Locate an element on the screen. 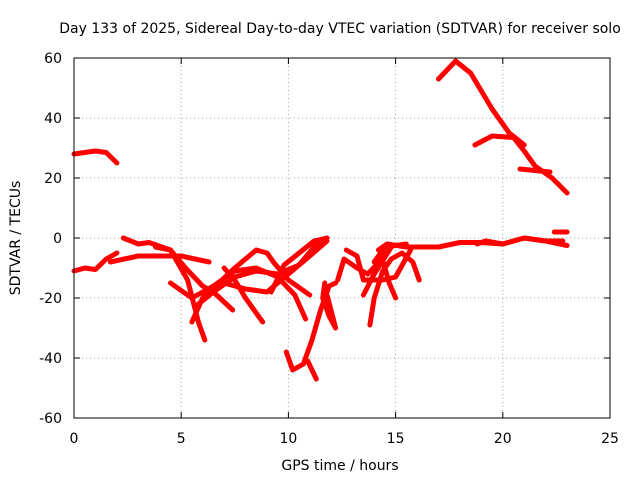 The height and width of the screenshot is (480, 640). series-line-sat-x is located at coordinates (521, 164).